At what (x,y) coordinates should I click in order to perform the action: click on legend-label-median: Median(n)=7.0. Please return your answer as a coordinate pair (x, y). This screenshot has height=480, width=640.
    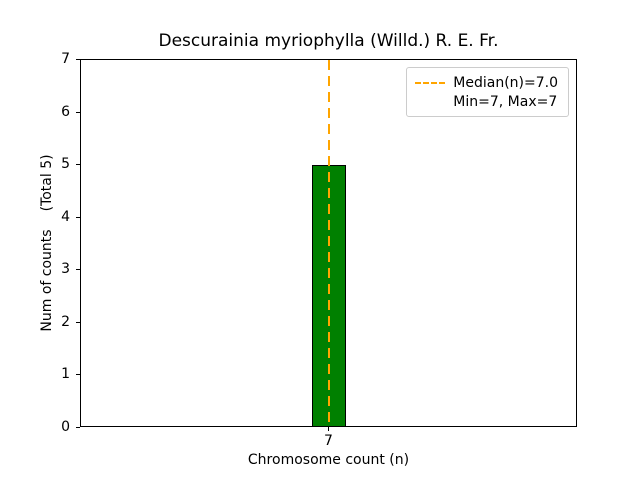
    Looking at the image, I should click on (505, 82).